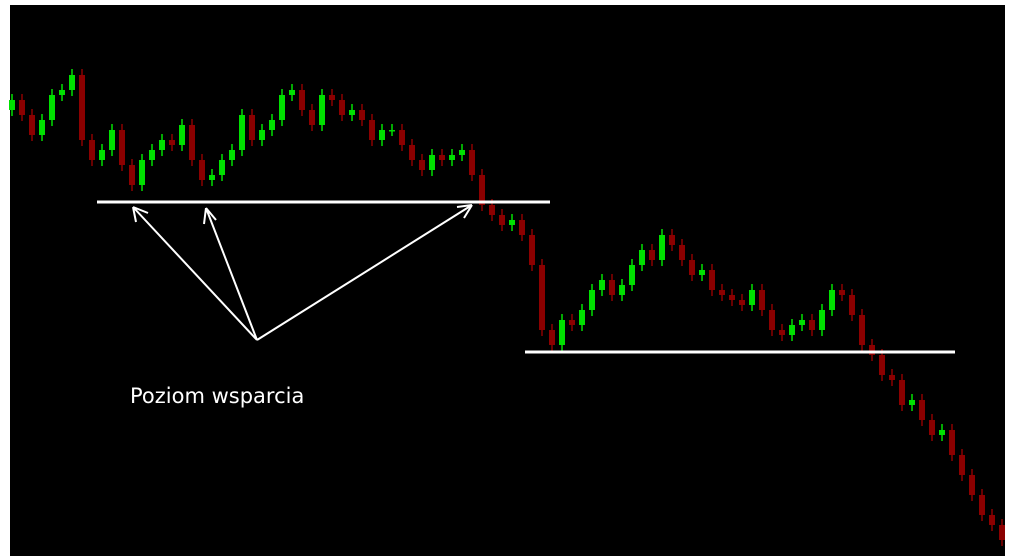 The width and height of the screenshot is (1011, 556). I want to click on arrows, so click(302, 272).